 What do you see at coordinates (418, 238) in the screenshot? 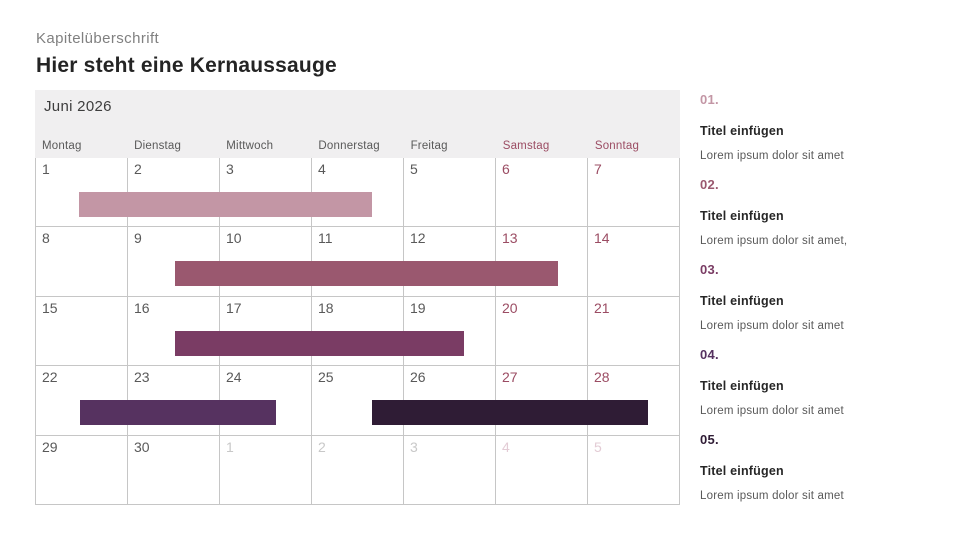
I see `day-number: 12` at bounding box center [418, 238].